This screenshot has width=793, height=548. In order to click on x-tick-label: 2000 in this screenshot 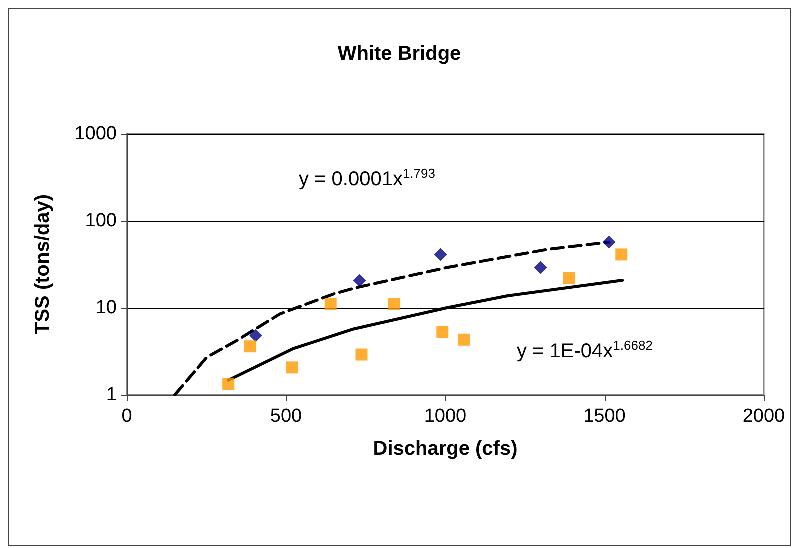, I will do `click(764, 416)`.